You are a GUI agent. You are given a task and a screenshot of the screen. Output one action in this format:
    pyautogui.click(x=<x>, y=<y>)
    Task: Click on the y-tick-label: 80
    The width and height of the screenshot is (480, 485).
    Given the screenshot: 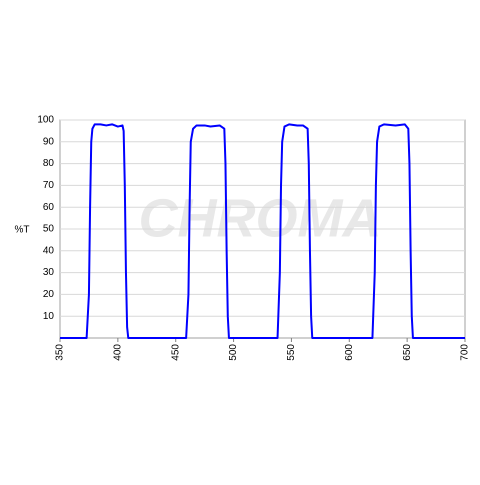 What is the action you would take?
    pyautogui.click(x=49, y=163)
    